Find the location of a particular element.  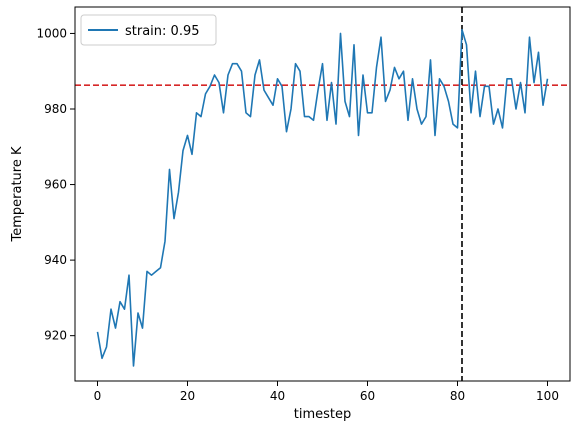

x-tick-label: 40 is located at coordinates (277, 396).